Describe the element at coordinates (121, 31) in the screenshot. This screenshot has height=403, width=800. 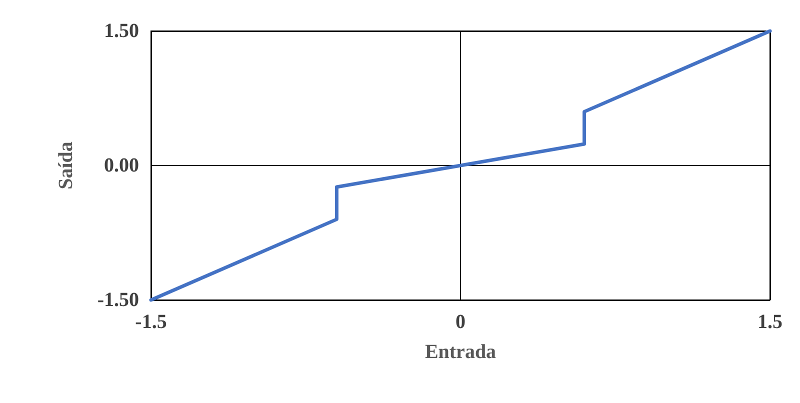
I see `y-tick-label: 1.50` at that location.